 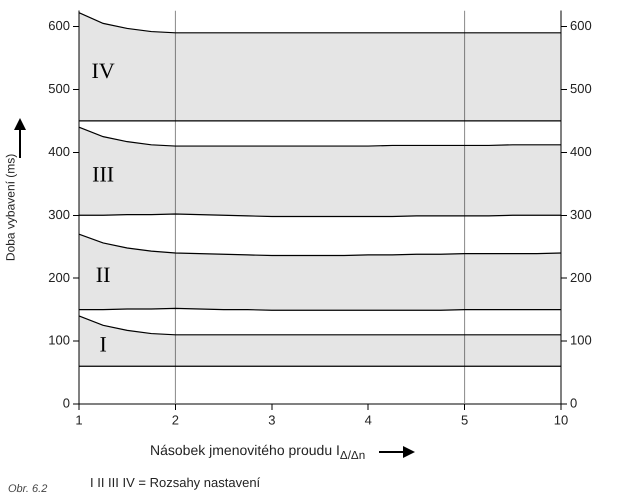 I want to click on y-tick-label: 300, so click(x=59, y=214).